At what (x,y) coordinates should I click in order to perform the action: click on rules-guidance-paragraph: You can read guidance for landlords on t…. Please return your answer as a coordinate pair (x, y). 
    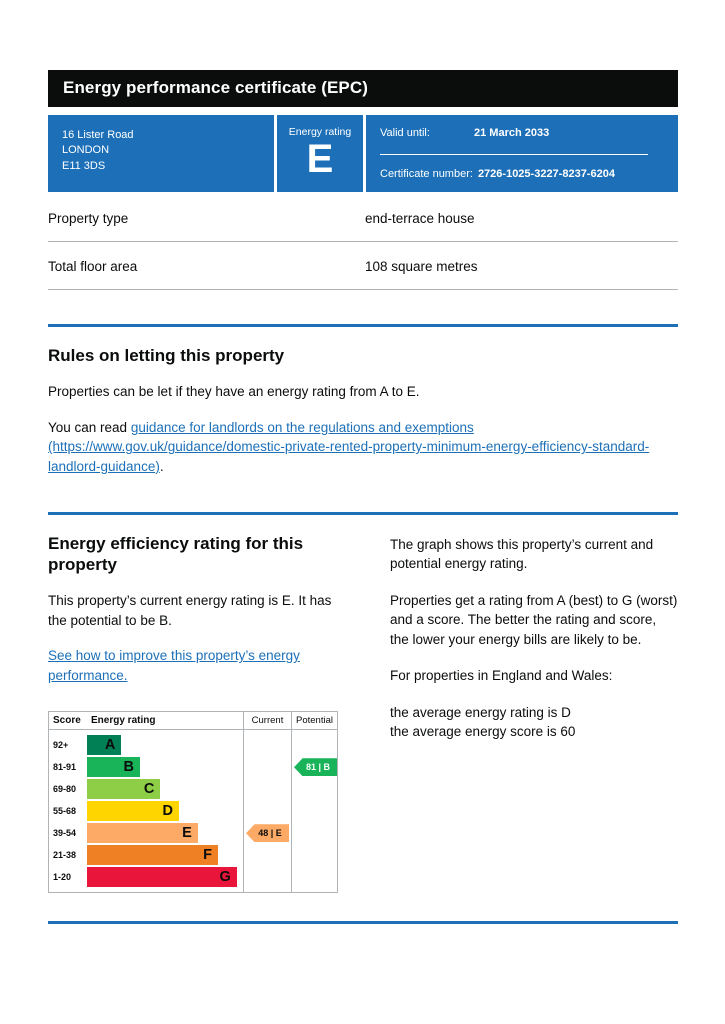
    Looking at the image, I should click on (363, 447).